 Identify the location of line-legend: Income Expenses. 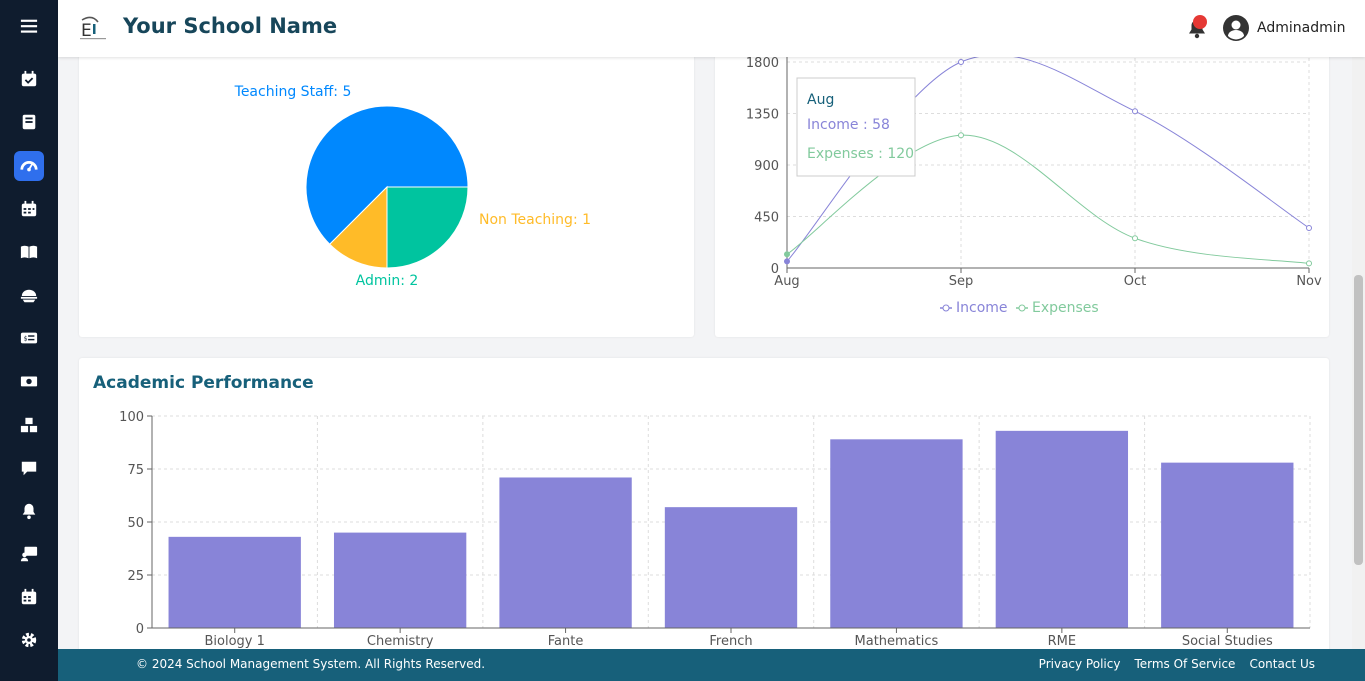
(1019, 308).